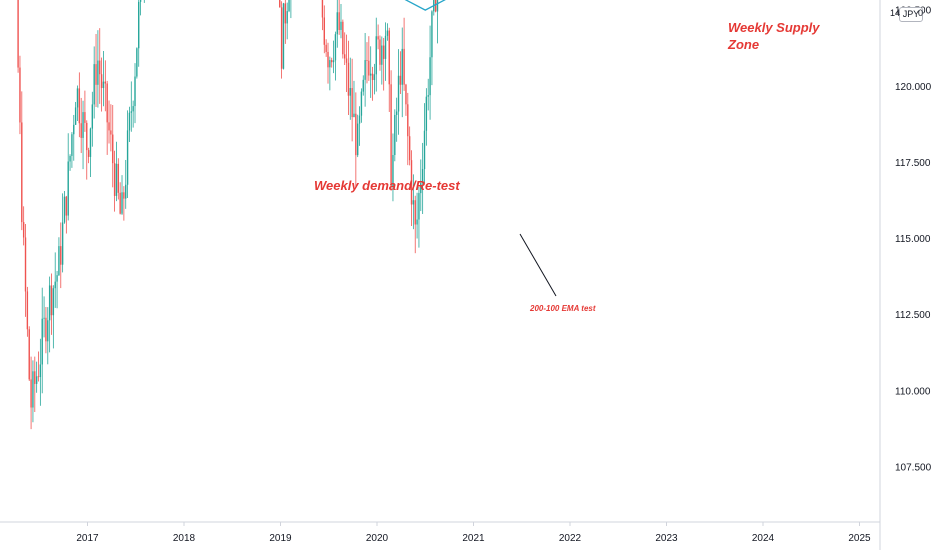  Describe the element at coordinates (87, 538) in the screenshot. I see `x-tick-label: 2017` at that location.